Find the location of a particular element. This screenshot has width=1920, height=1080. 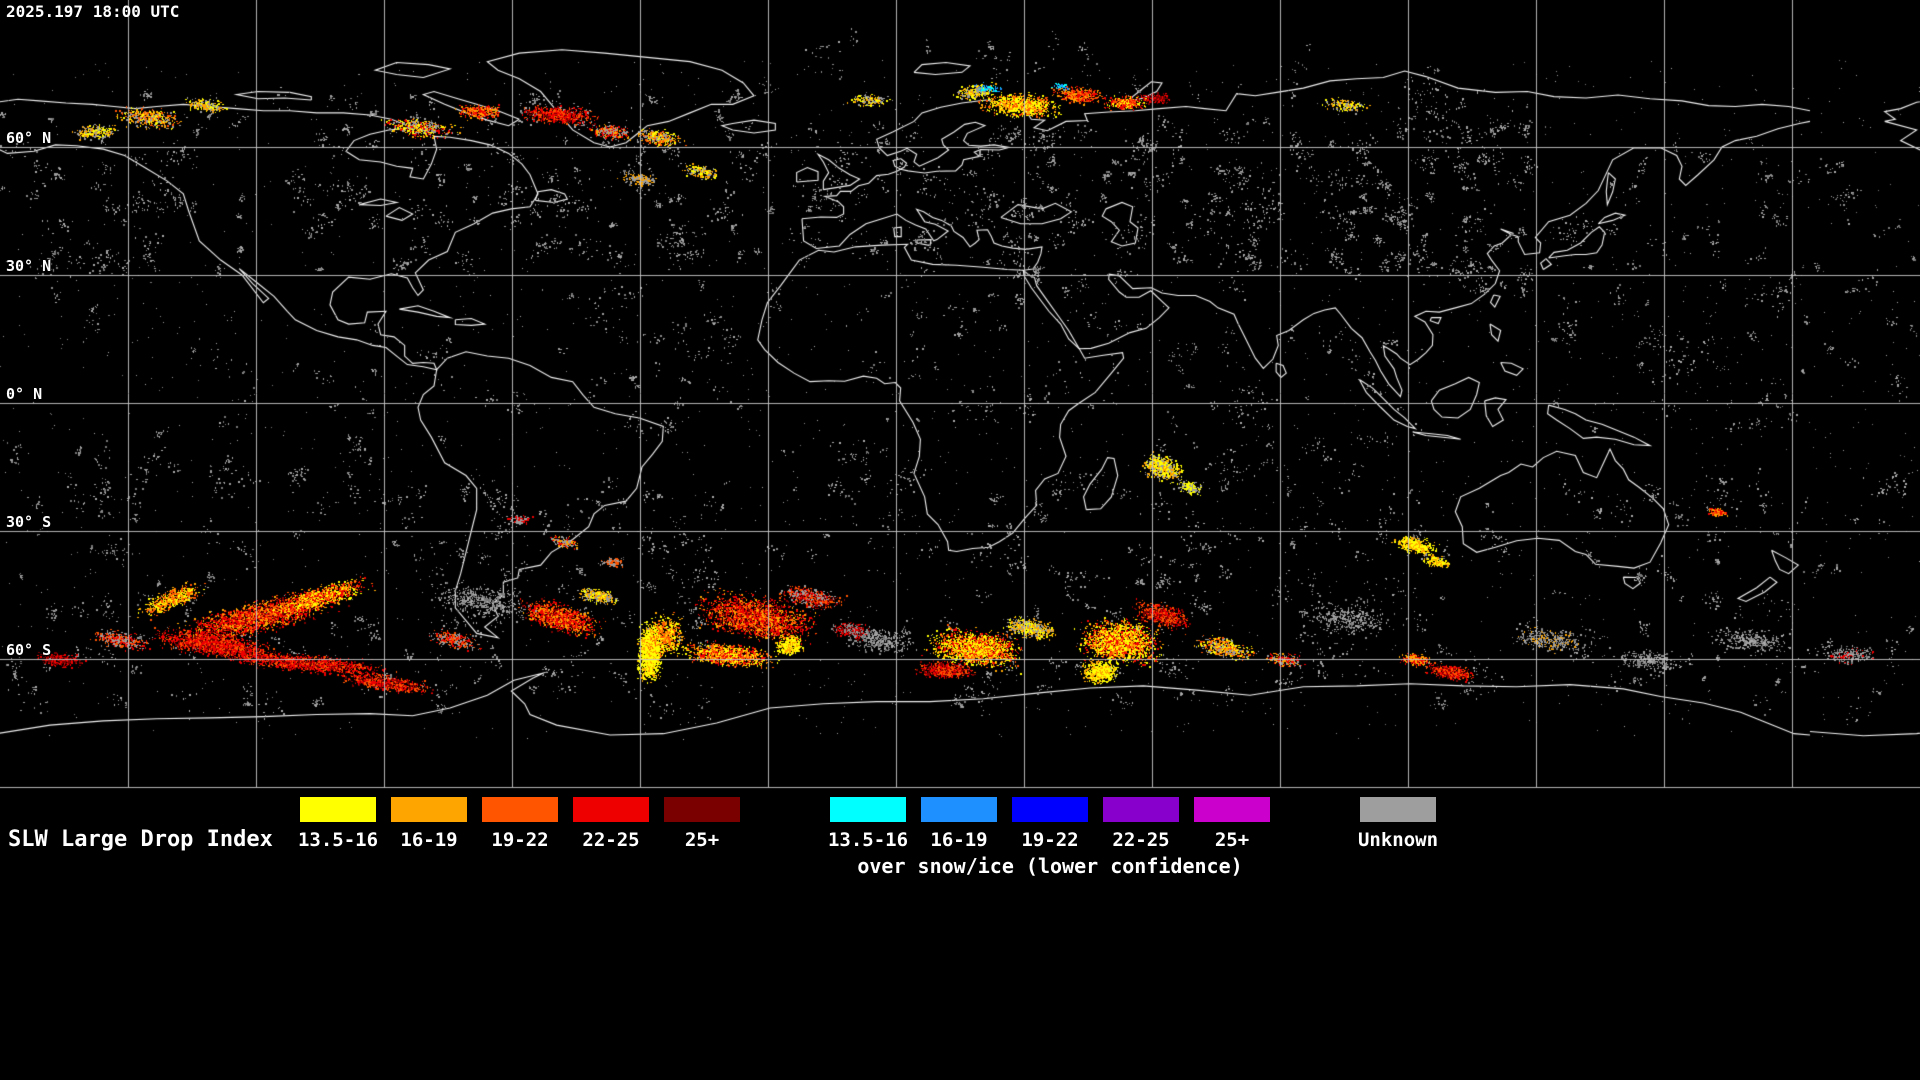

legend-swatch-unknown is located at coordinates (1398, 809).